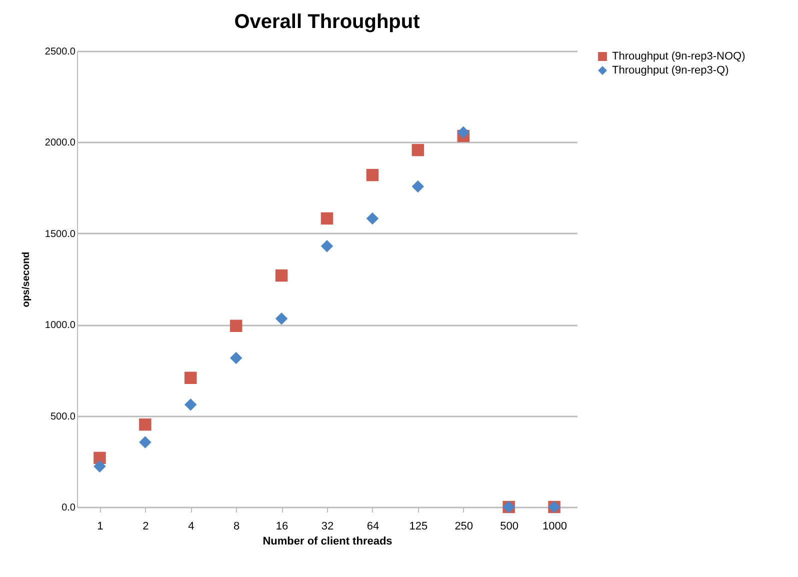  What do you see at coordinates (60, 234) in the screenshot?
I see `y-tick-label: 1500.0` at bounding box center [60, 234].